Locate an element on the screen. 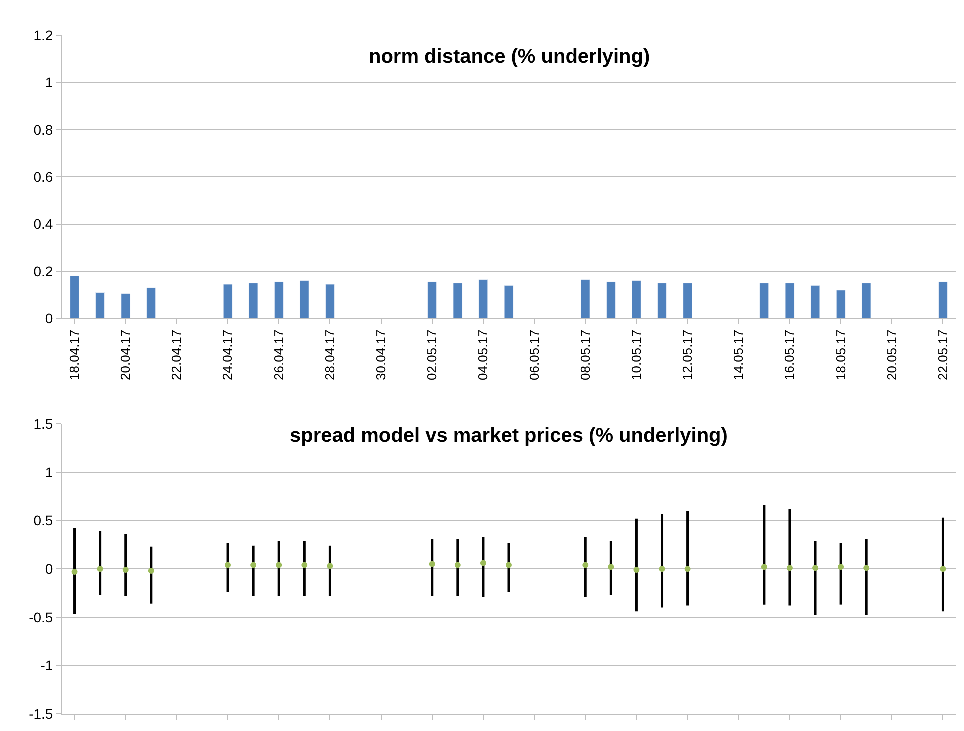  x-tick-label: 24.04.17 is located at coordinates (228, 355).